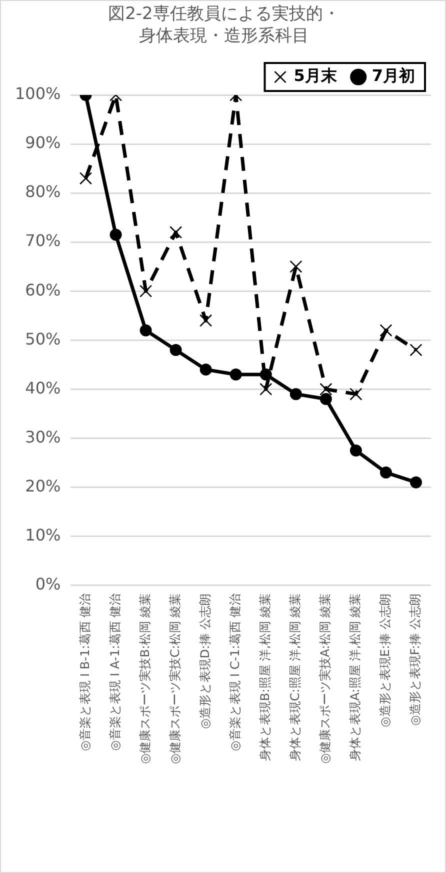 The height and width of the screenshot is (873, 446). Describe the element at coordinates (48, 584) in the screenshot. I see `y-tick-label: 0%` at that location.